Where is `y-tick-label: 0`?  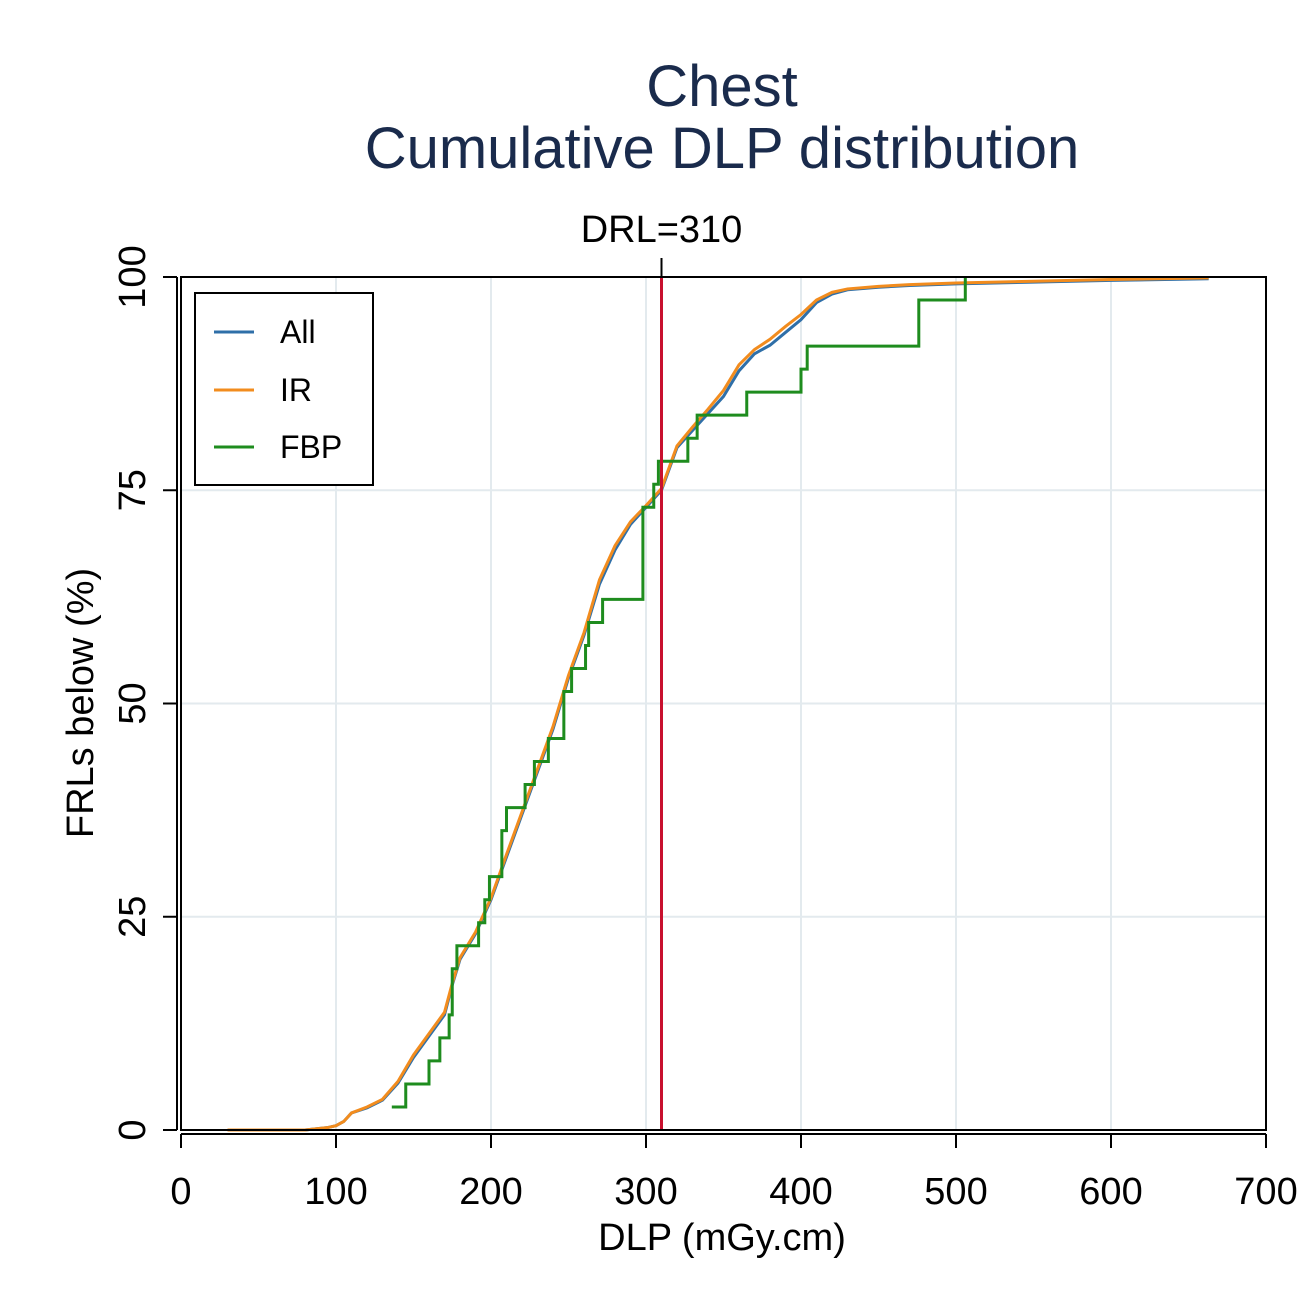 y-tick-label: 0 is located at coordinates (133, 1129).